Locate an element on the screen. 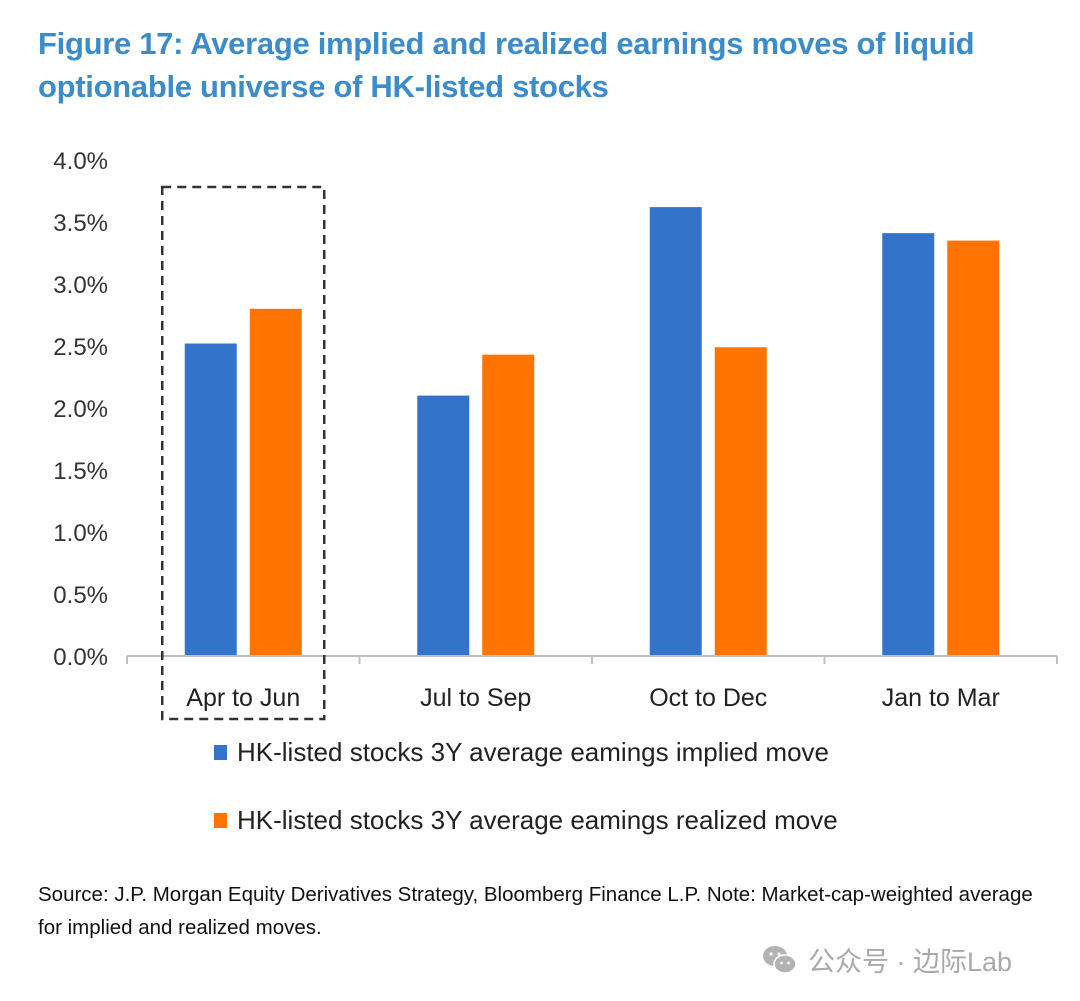 Image resolution: width=1080 pixels, height=1001 pixels. bar-implied-oct-to-dec is located at coordinates (675, 431).